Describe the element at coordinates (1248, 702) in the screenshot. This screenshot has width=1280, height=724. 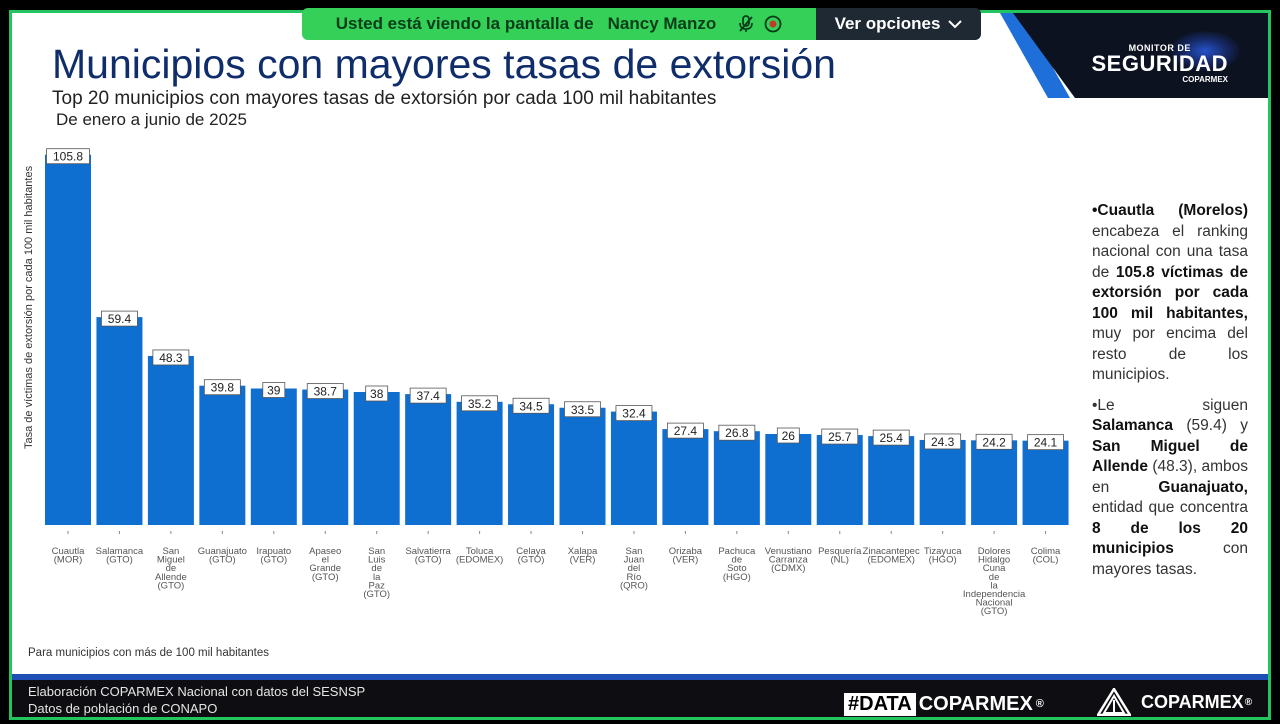
I see `coparmex-registered-mark: ®` at that location.